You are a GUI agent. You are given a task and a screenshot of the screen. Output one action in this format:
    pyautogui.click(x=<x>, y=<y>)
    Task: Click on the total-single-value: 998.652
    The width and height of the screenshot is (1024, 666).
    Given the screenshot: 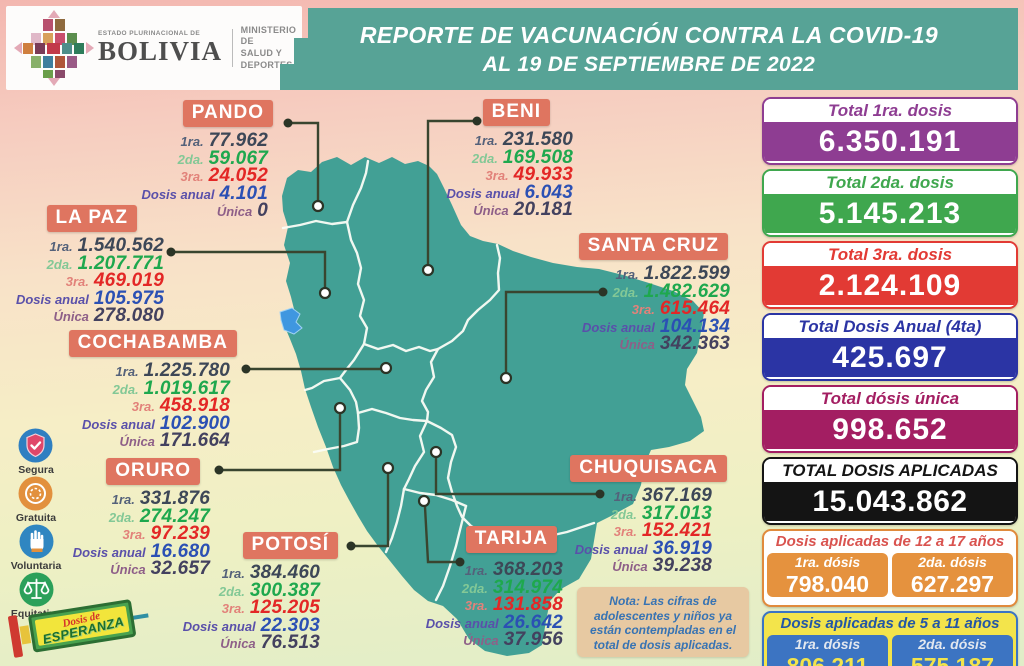 What is the action you would take?
    pyautogui.click(x=890, y=429)
    